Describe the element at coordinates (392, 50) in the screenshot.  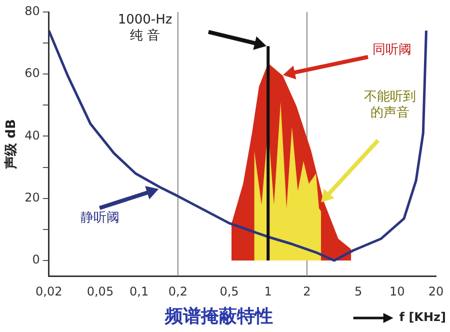
I see `annotation: 同听阈` at that location.